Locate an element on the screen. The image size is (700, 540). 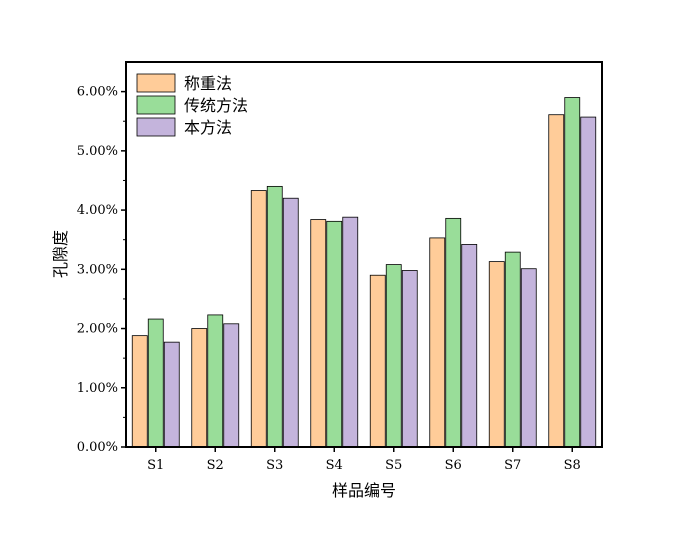
y-tick-label: 0.00% is located at coordinates (97, 447).